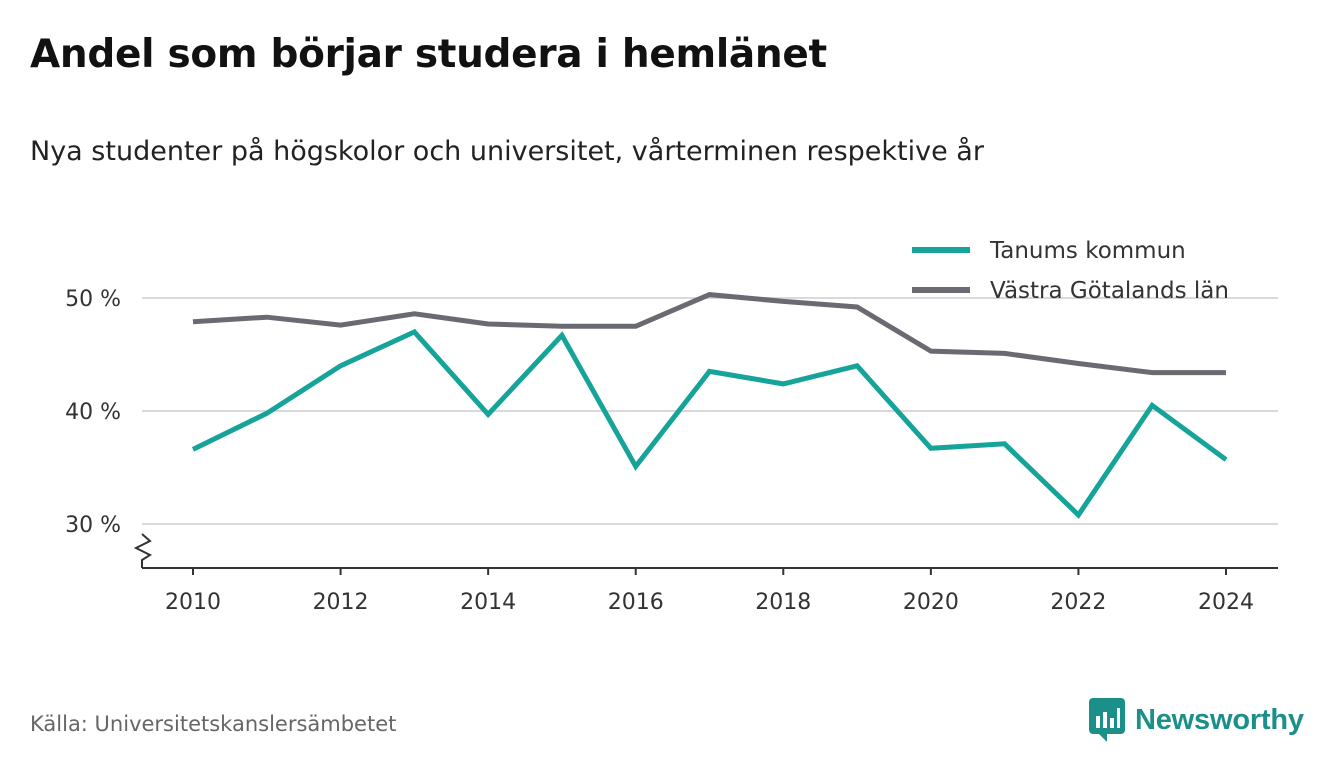 The image size is (1340, 771). What do you see at coordinates (93, 525) in the screenshot?
I see `y-tick-label-30: 30 %` at bounding box center [93, 525].